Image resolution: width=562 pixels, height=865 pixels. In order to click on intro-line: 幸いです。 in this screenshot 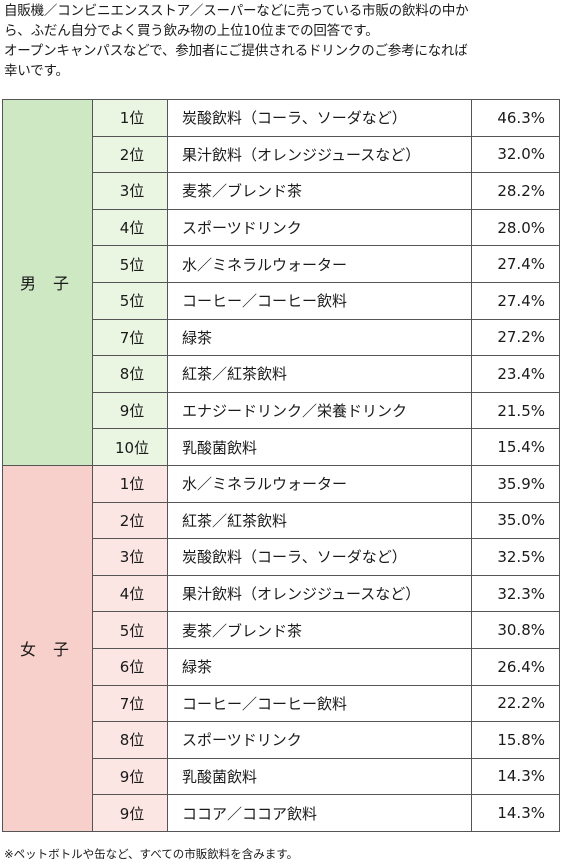, I will do `click(36, 71)`.